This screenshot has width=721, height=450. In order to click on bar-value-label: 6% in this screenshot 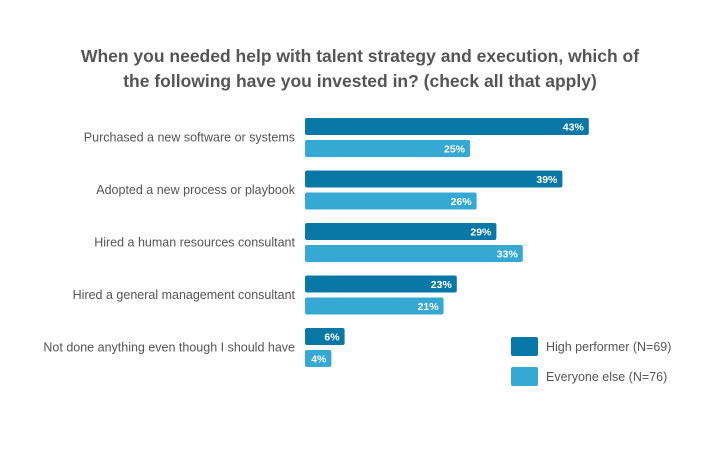, I will do `click(332, 338)`.